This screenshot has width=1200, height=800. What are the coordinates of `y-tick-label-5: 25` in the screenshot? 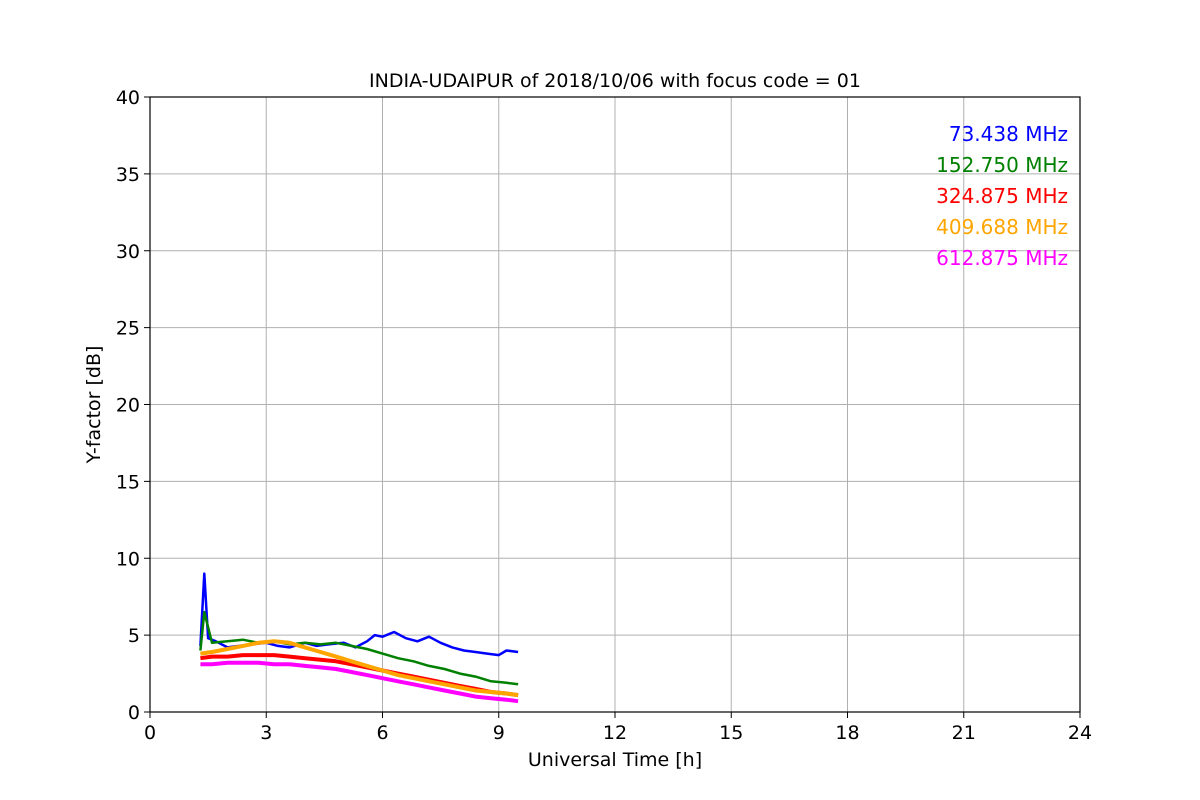 It's located at (128, 329).